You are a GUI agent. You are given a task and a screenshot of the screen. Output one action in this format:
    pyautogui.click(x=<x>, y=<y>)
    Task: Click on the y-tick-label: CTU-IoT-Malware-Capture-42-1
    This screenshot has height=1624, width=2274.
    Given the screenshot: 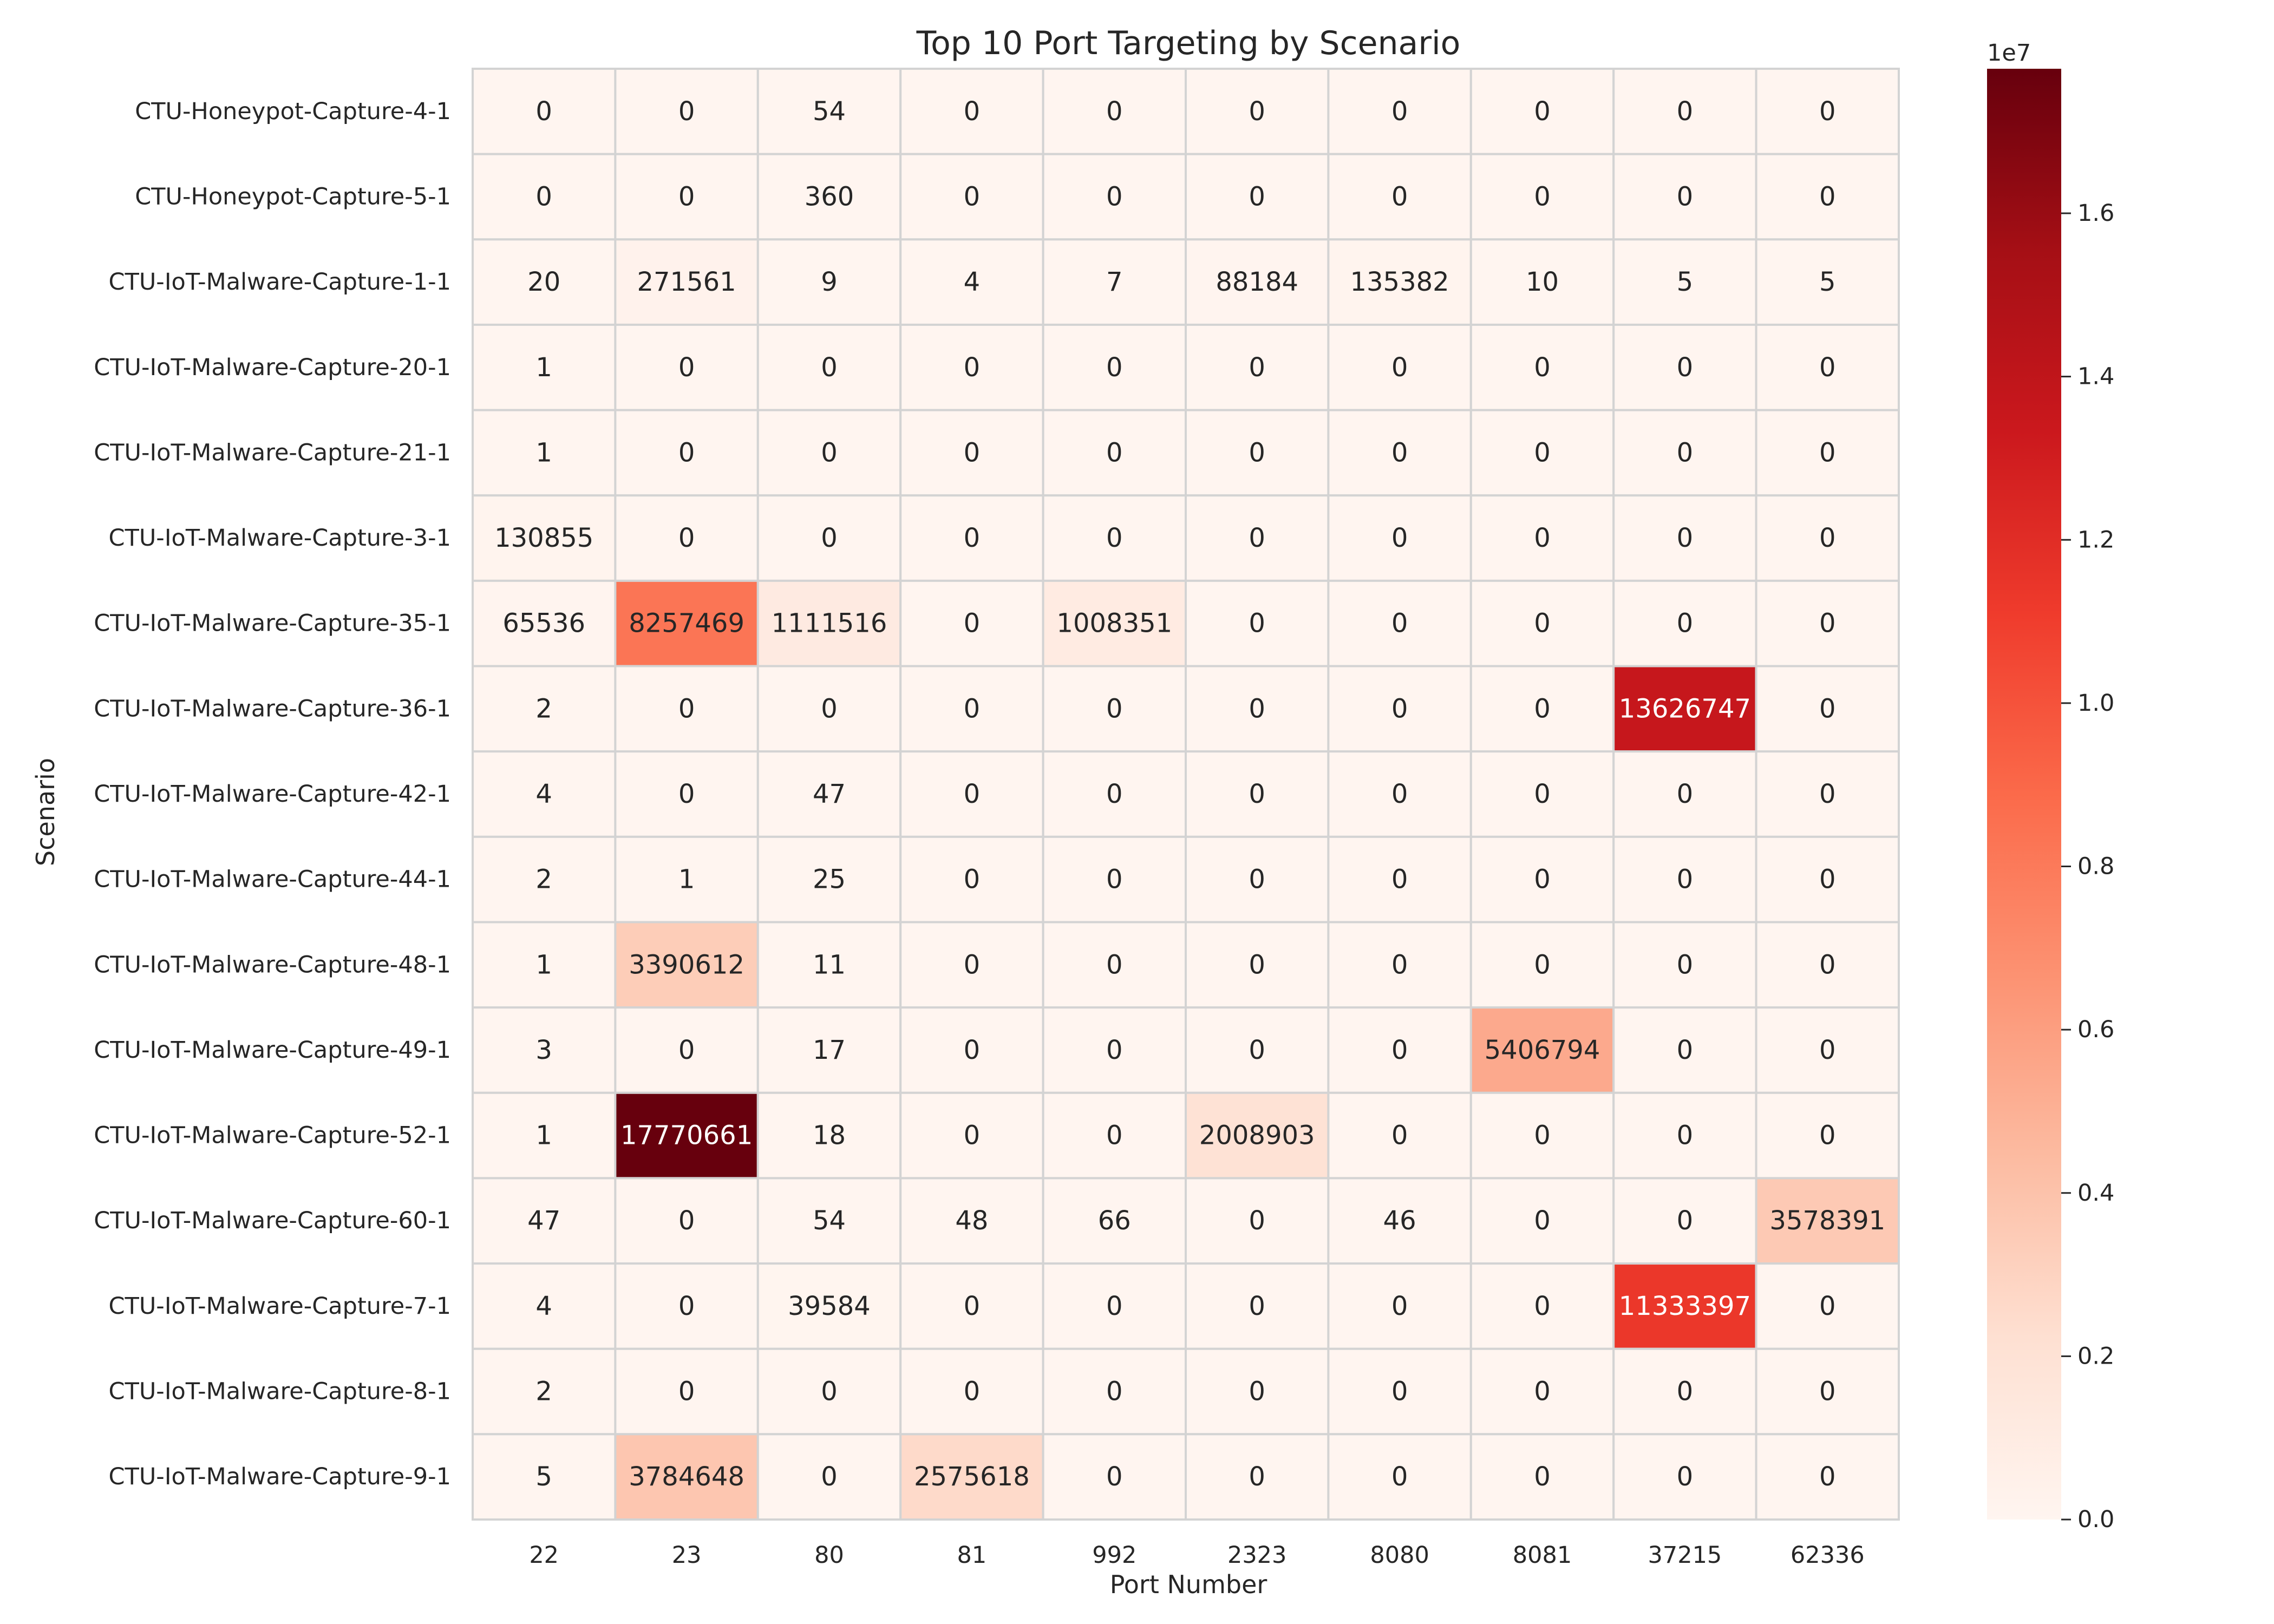 What is the action you would take?
    pyautogui.click(x=273, y=794)
    